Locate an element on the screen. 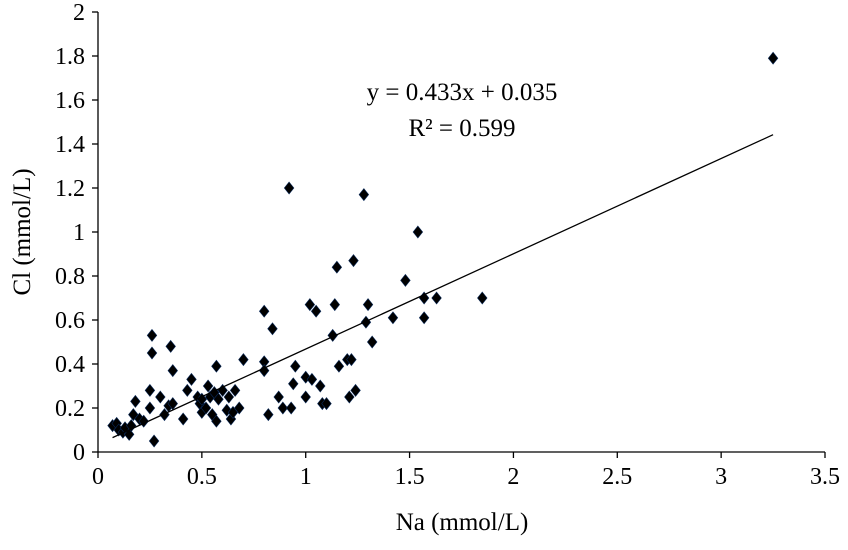  y-tick-label: 2 is located at coordinates (79, 13).